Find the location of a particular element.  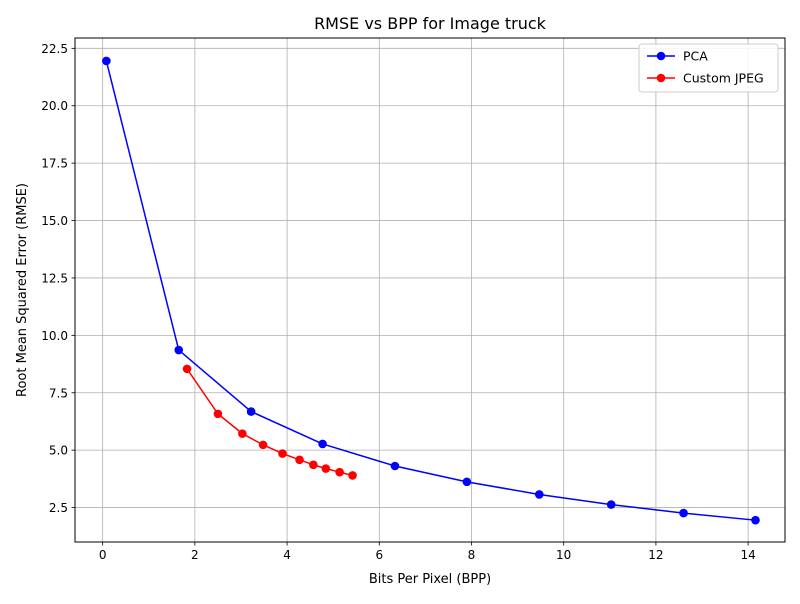

x-tick-label: 10 is located at coordinates (563, 555).